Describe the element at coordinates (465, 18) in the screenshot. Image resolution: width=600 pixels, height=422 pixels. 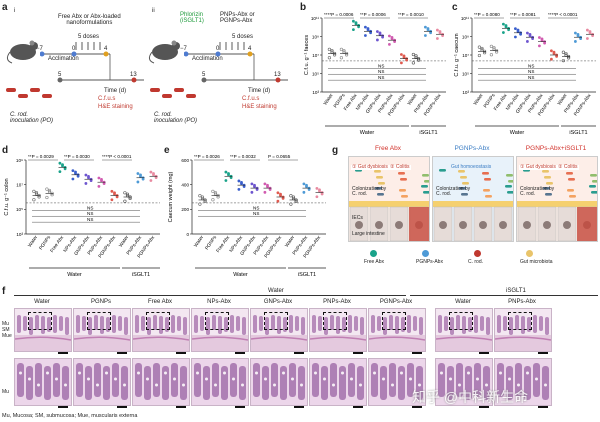
I see `y-tick-label: 10¹¹` at that location.